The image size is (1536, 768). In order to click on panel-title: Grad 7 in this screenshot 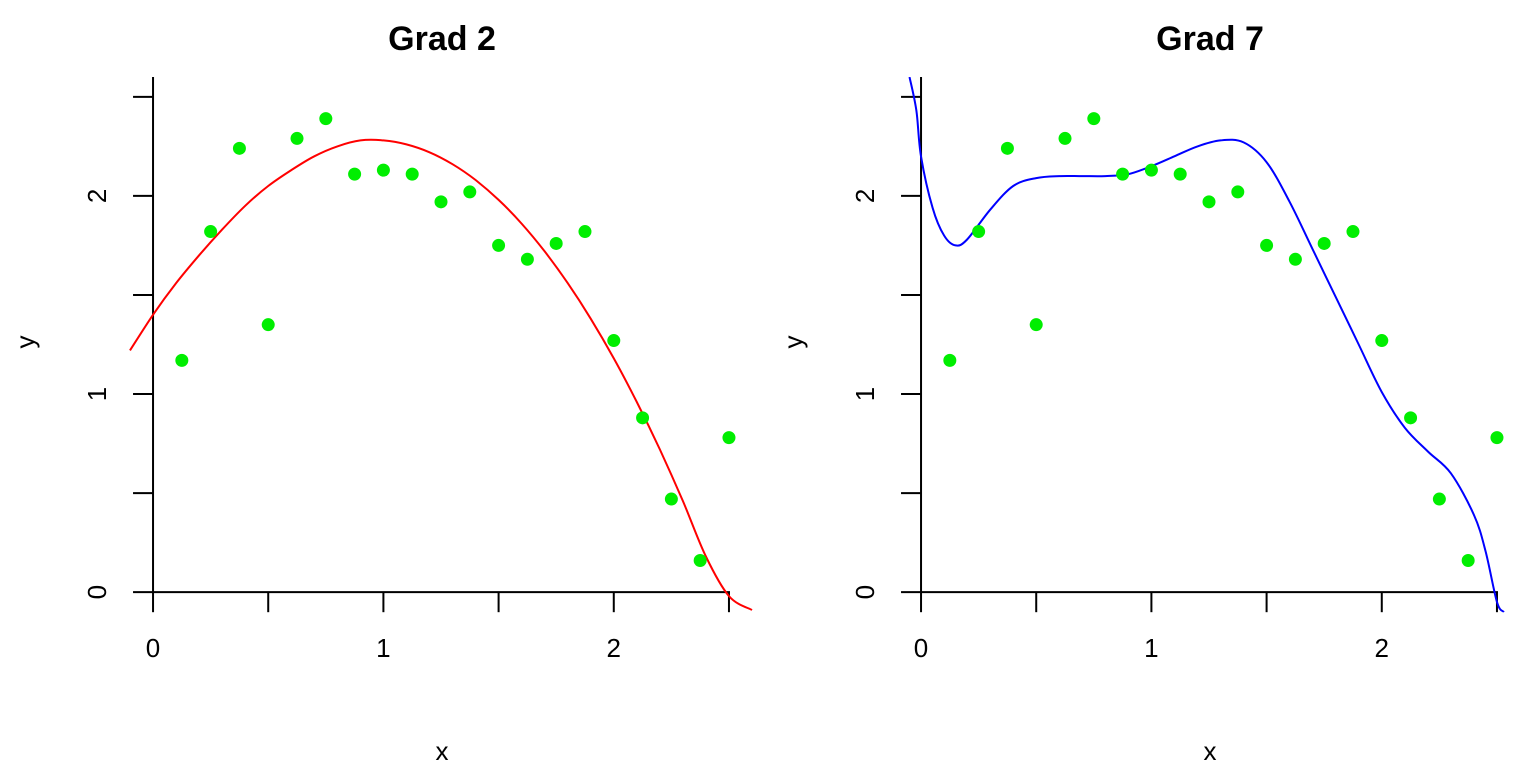, I will do `click(1210, 39)`.